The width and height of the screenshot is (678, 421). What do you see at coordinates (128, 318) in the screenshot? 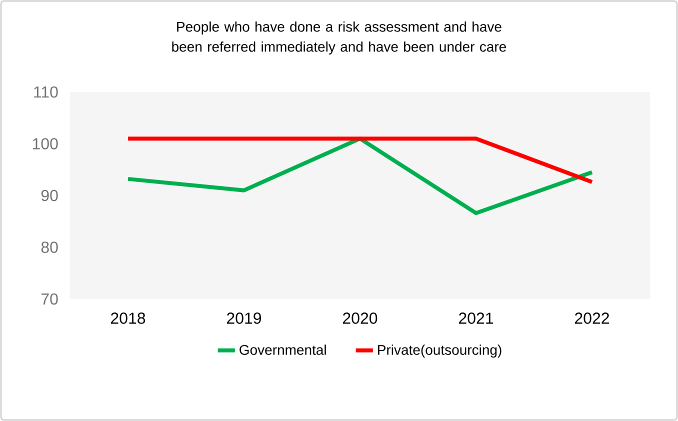
I see `x-tick-label: 2018` at bounding box center [128, 318].